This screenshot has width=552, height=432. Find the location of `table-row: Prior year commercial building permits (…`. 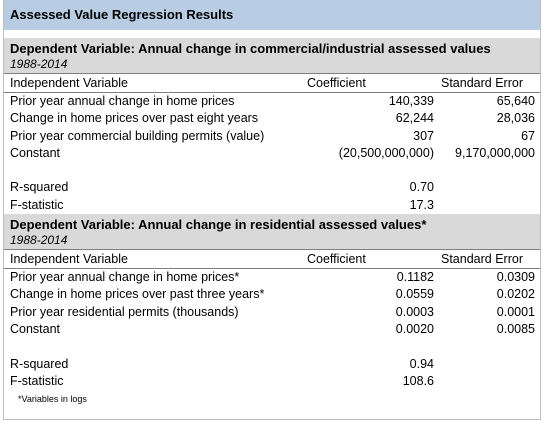

table-row: Prior year commercial building permits (… is located at coordinates (272, 136).